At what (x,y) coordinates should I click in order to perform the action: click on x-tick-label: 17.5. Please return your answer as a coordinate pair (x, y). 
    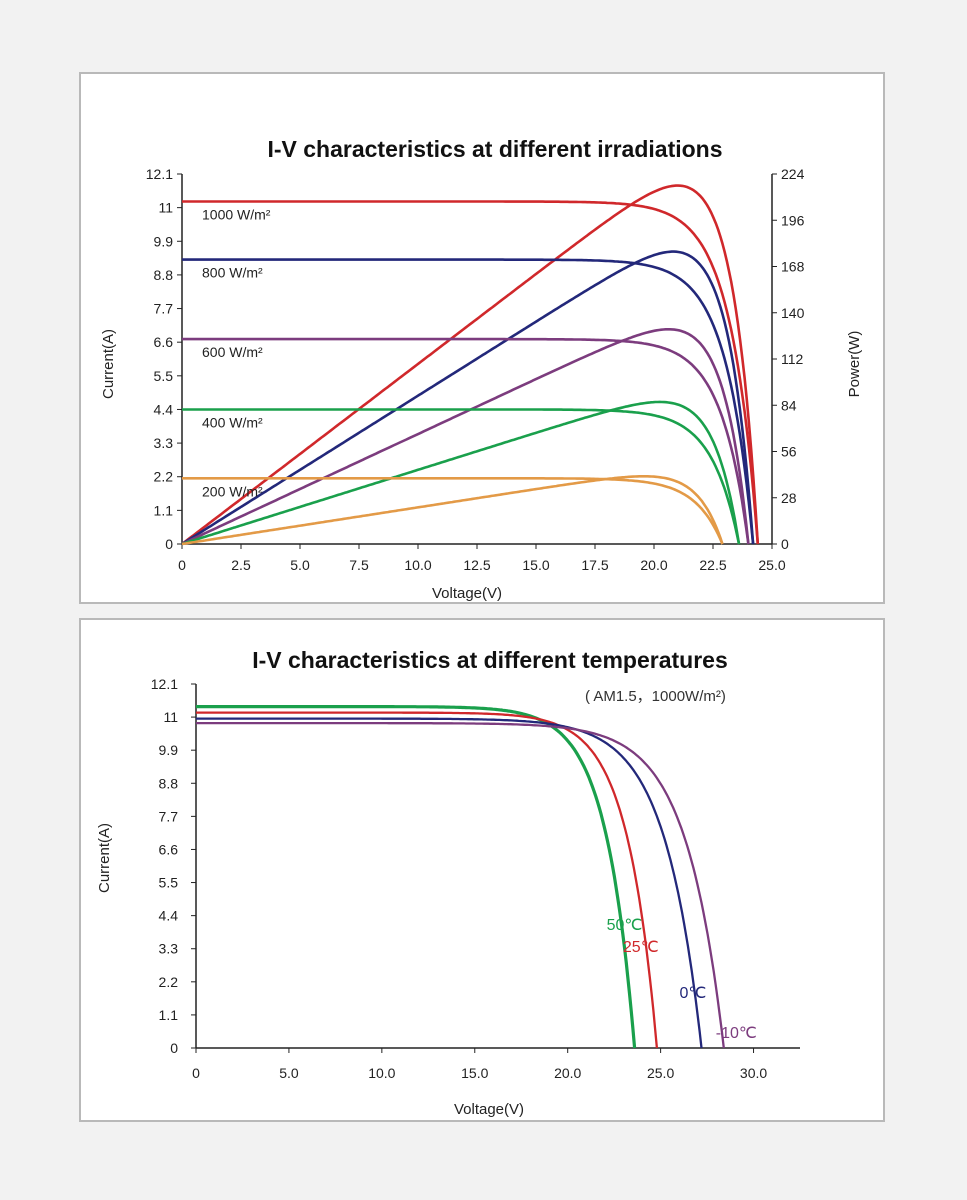
    Looking at the image, I should click on (594, 565).